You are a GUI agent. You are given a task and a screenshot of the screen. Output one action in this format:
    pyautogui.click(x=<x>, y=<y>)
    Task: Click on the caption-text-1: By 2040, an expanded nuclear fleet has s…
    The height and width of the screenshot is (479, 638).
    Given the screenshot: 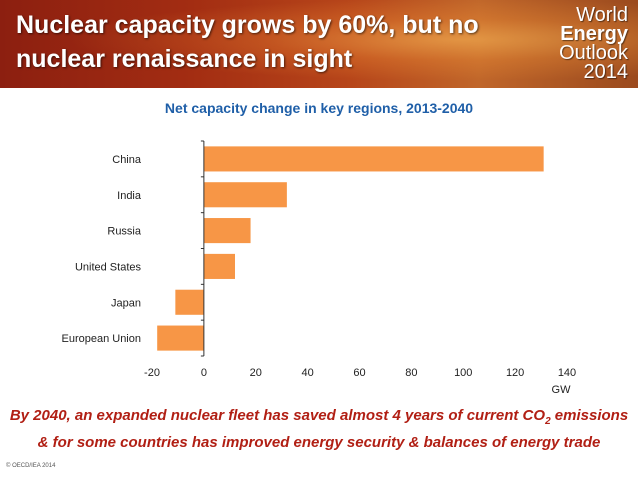 What is the action you would take?
    pyautogui.click(x=277, y=415)
    